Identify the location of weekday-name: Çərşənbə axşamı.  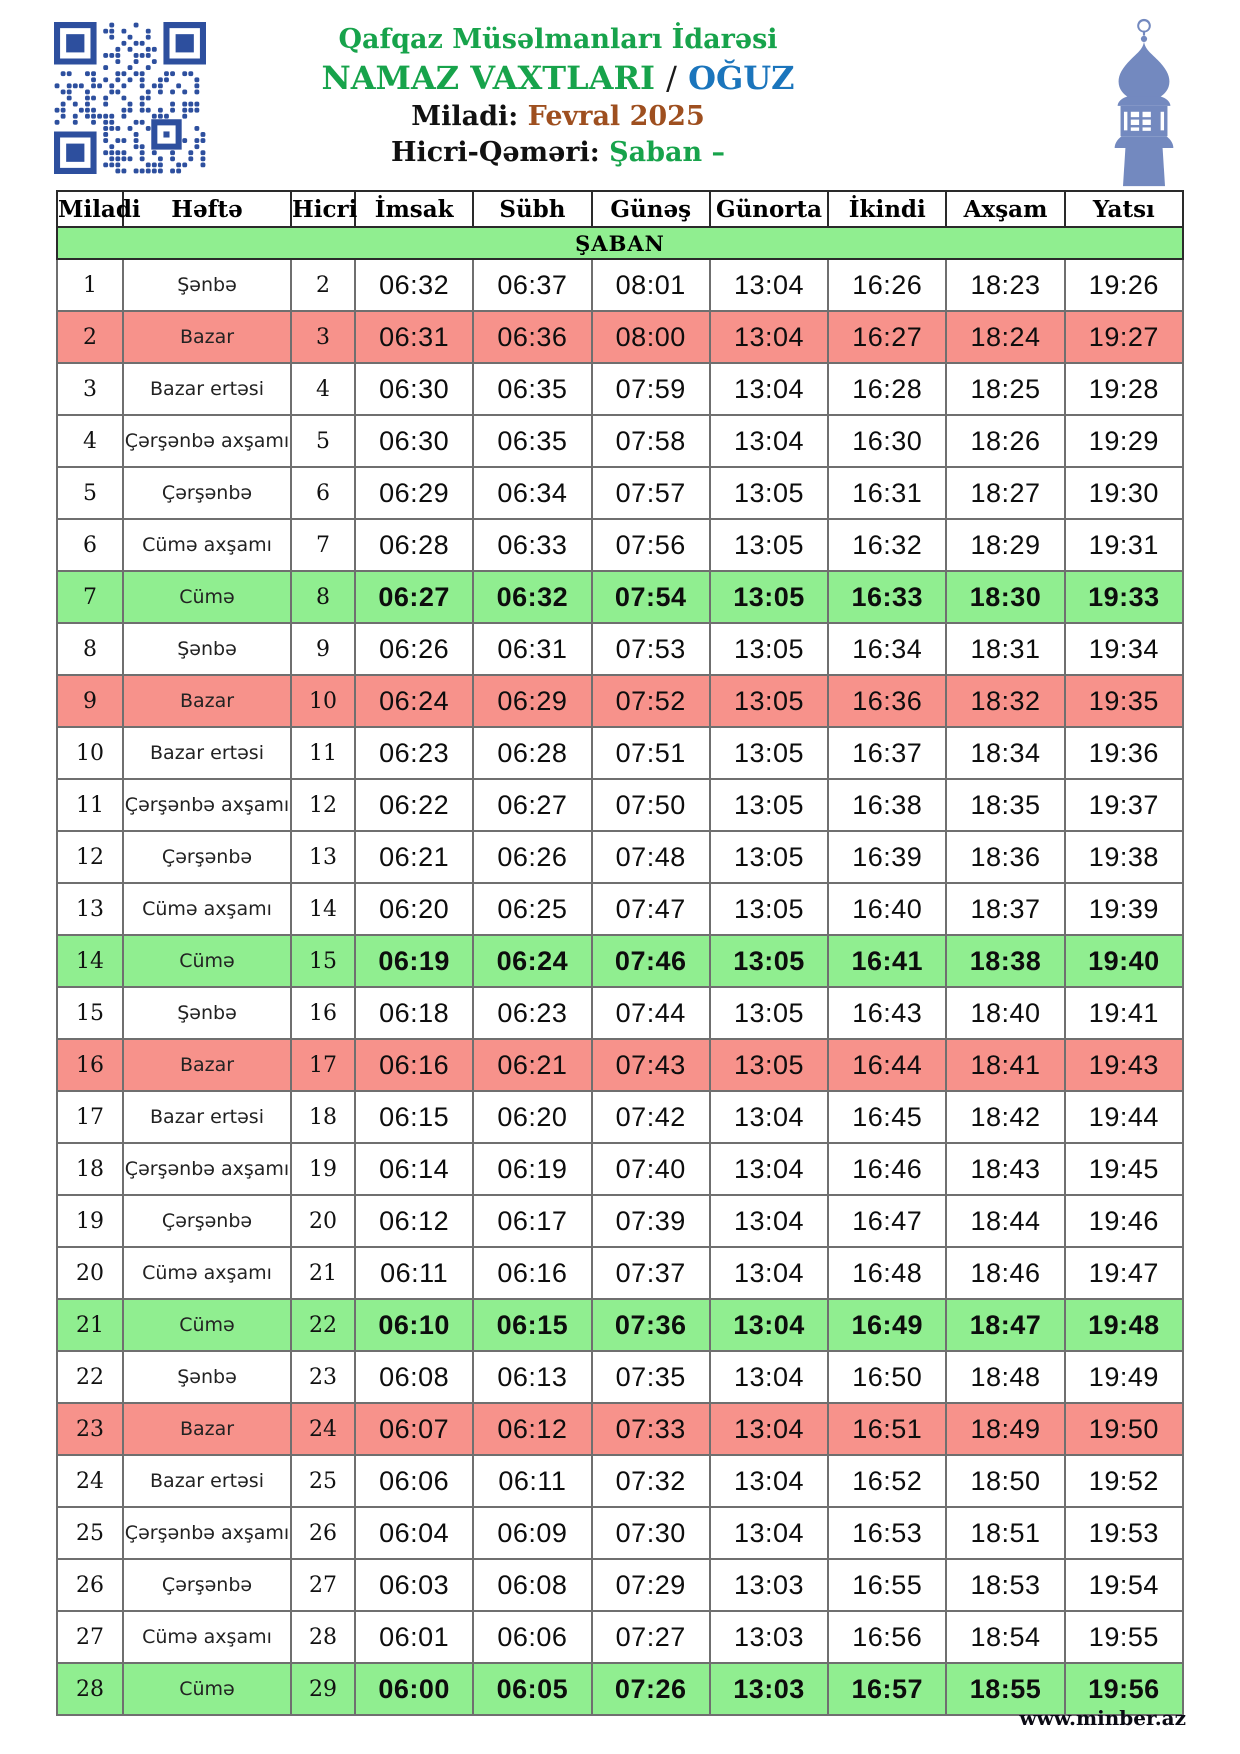
(207, 1169).